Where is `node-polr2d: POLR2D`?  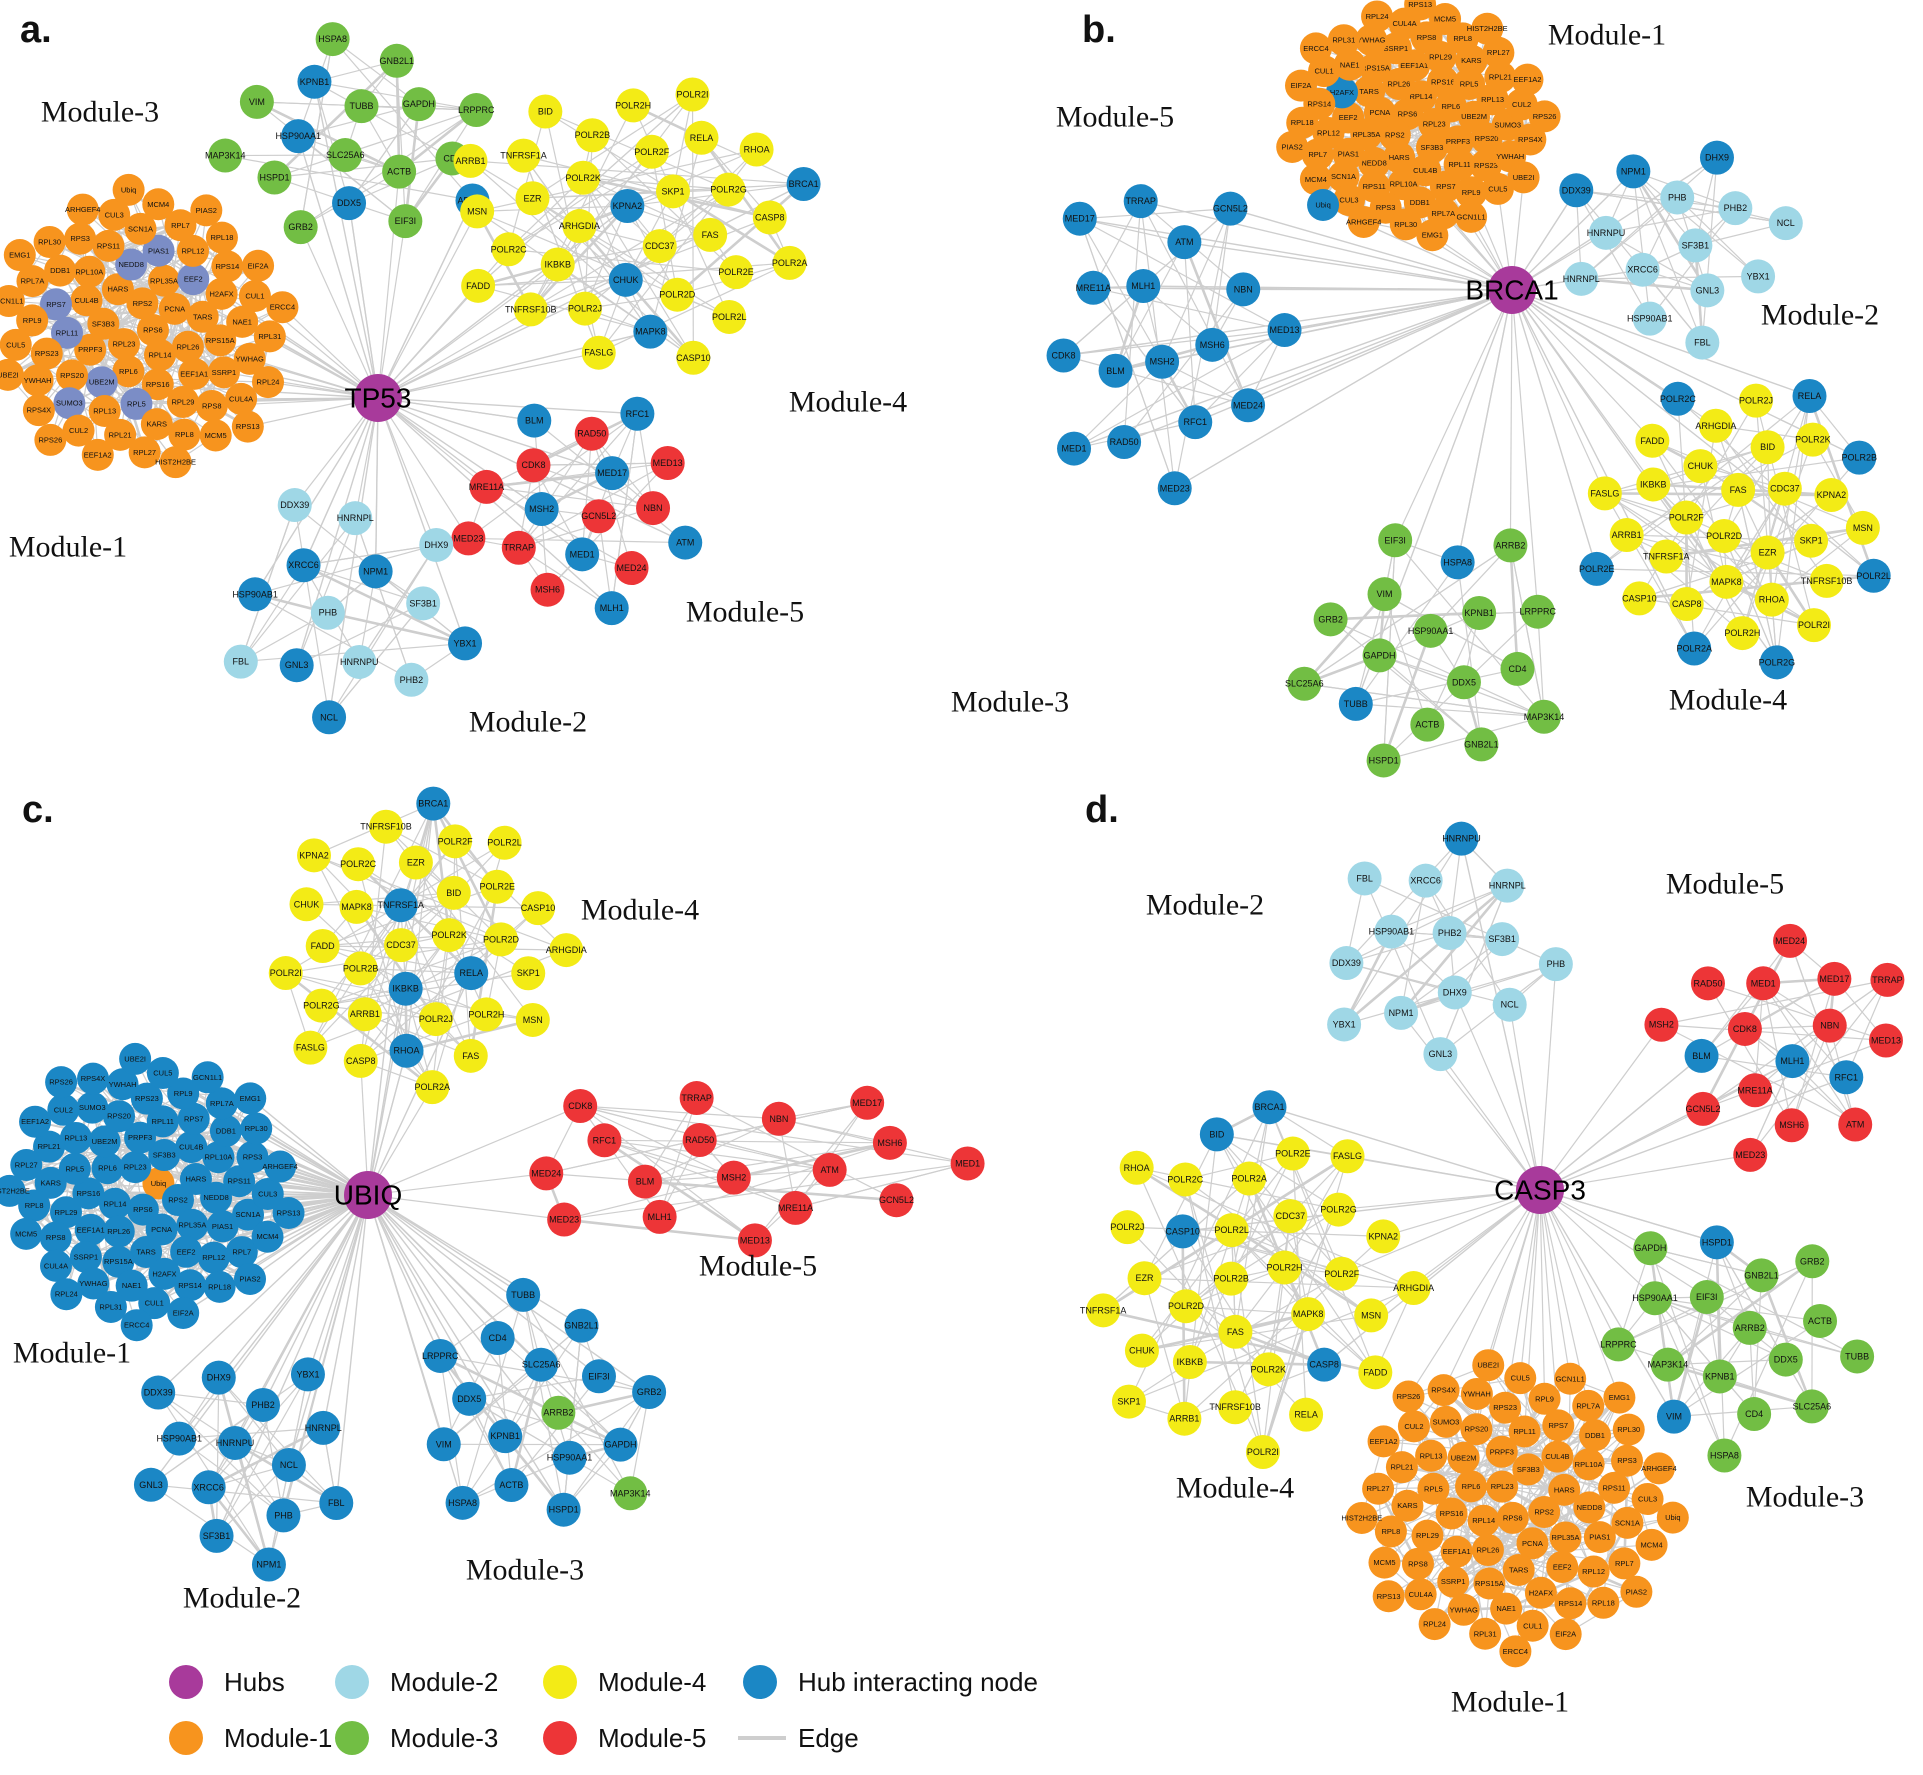 node-polr2d: POLR2D is located at coordinates (1724, 536).